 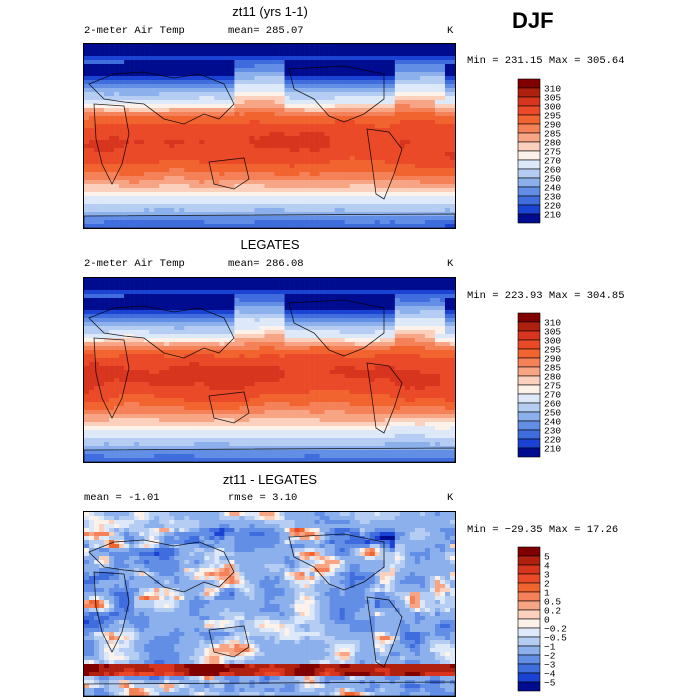 What do you see at coordinates (450, 31) in the screenshot?
I see `panel-1-units: K` at bounding box center [450, 31].